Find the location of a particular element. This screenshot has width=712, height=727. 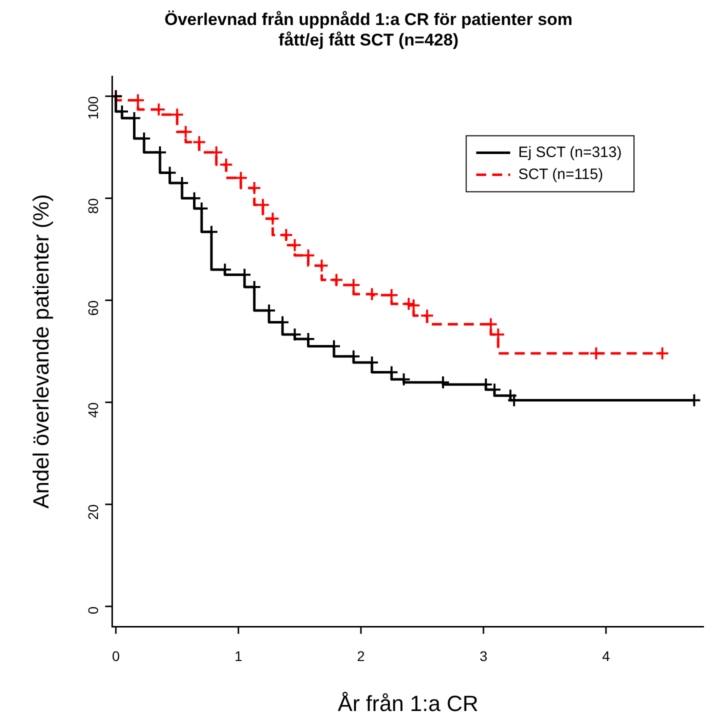

legend-label: SCT (n=115) is located at coordinates (561, 174).